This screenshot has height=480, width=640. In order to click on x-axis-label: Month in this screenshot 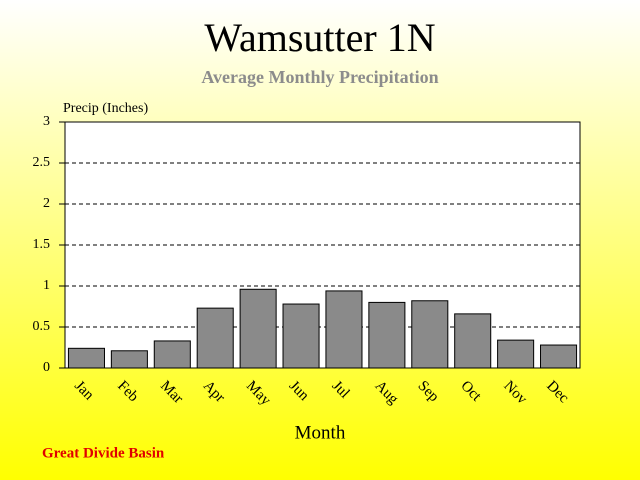, I will do `click(320, 432)`.